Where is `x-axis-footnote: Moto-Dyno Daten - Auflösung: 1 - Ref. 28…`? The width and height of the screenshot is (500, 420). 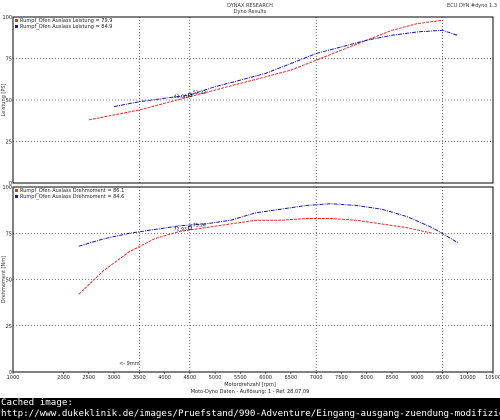
x-axis-footnote: Moto-Dyno Daten - Auflösung: 1 - Ref. 28… is located at coordinates (250, 392).